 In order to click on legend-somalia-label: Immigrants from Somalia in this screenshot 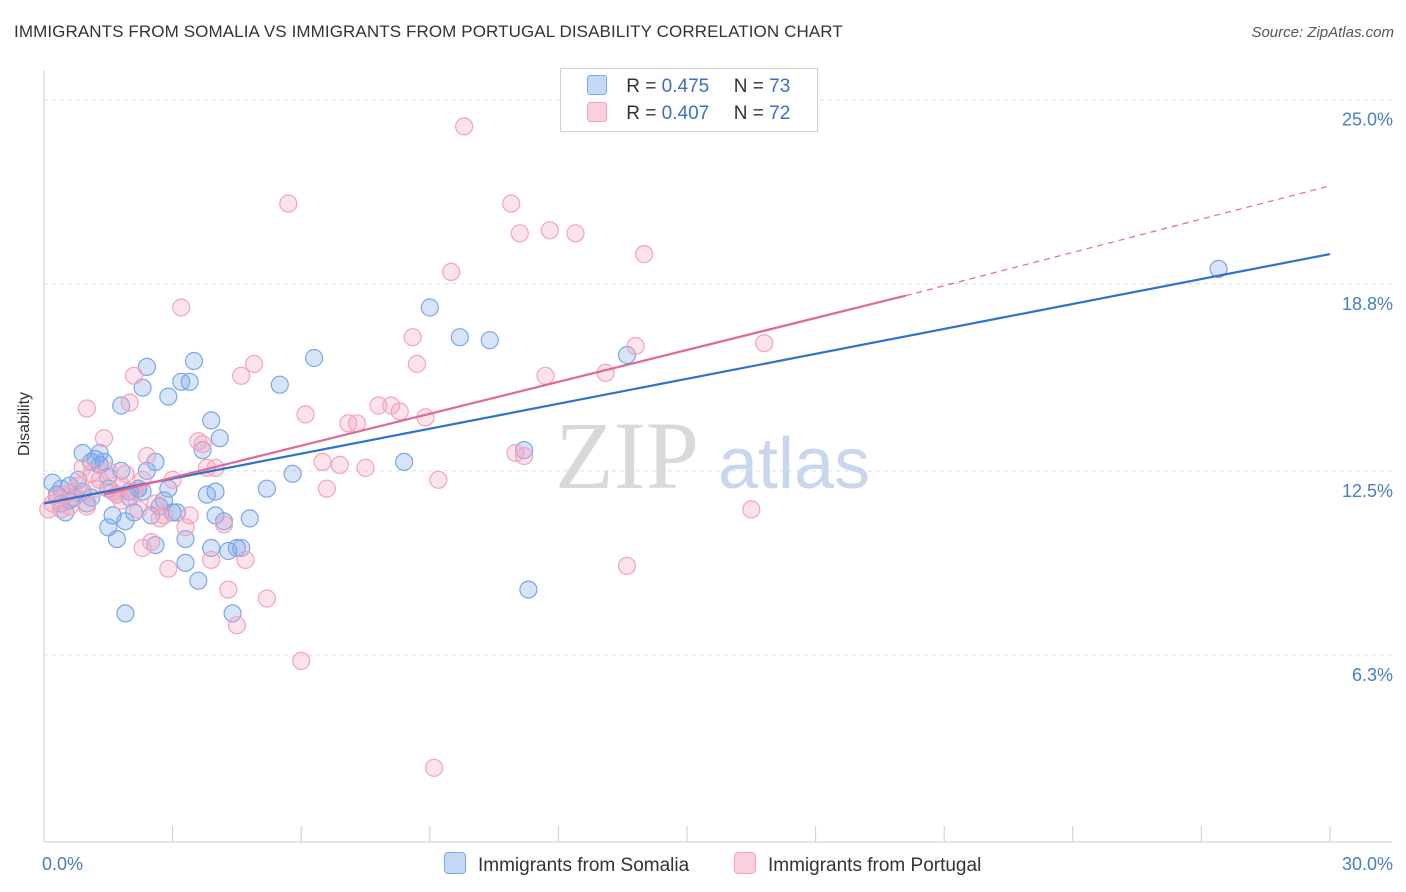, I will do `click(584, 865)`.